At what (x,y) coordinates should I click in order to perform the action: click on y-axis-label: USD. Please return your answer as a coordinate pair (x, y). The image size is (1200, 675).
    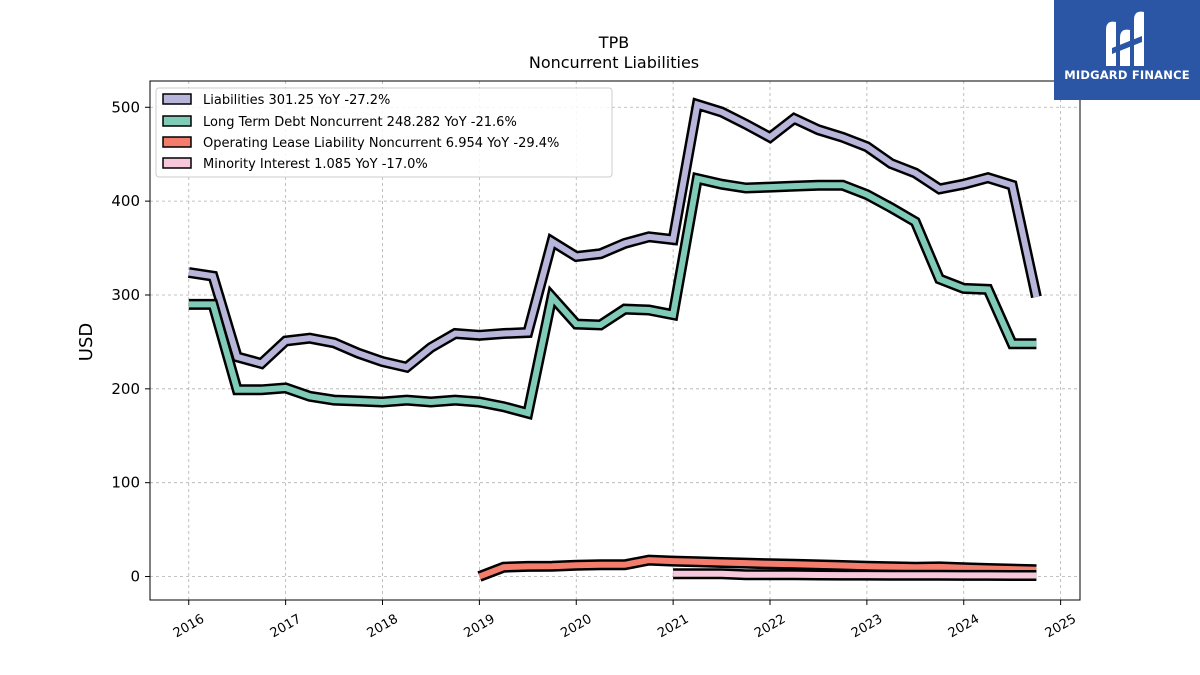
    Looking at the image, I should click on (86, 342).